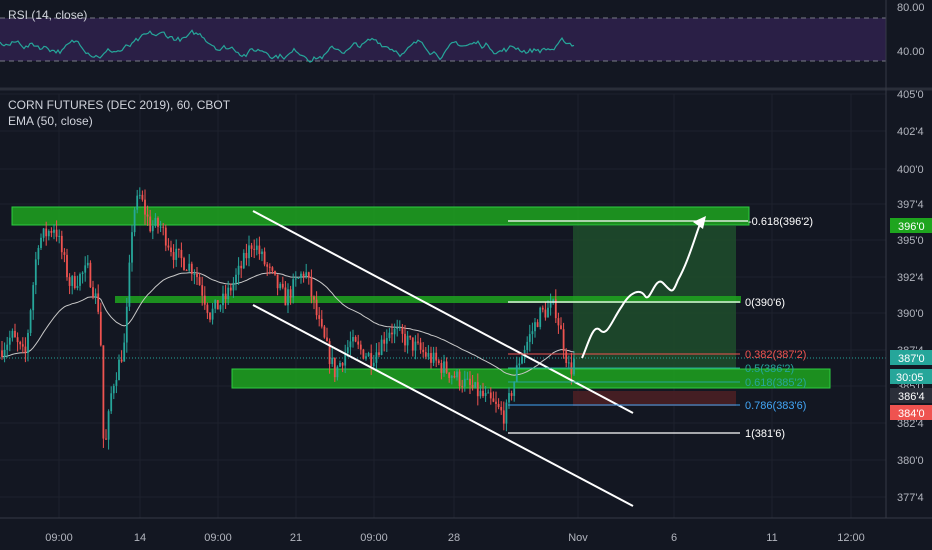 The width and height of the screenshot is (932, 550). Describe the element at coordinates (911, 227) in the screenshot. I see `price-tag-396-text: 396'0` at that location.